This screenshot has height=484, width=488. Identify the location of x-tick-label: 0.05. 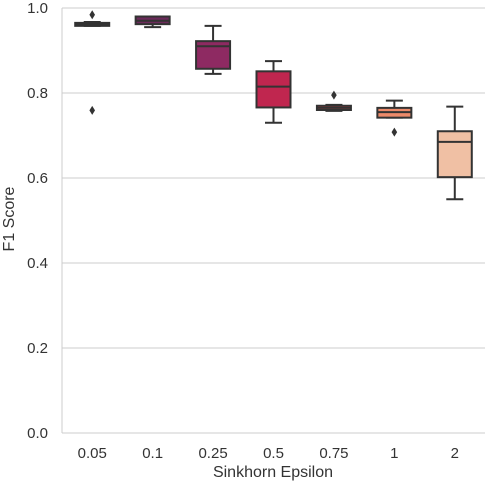
(92, 453).